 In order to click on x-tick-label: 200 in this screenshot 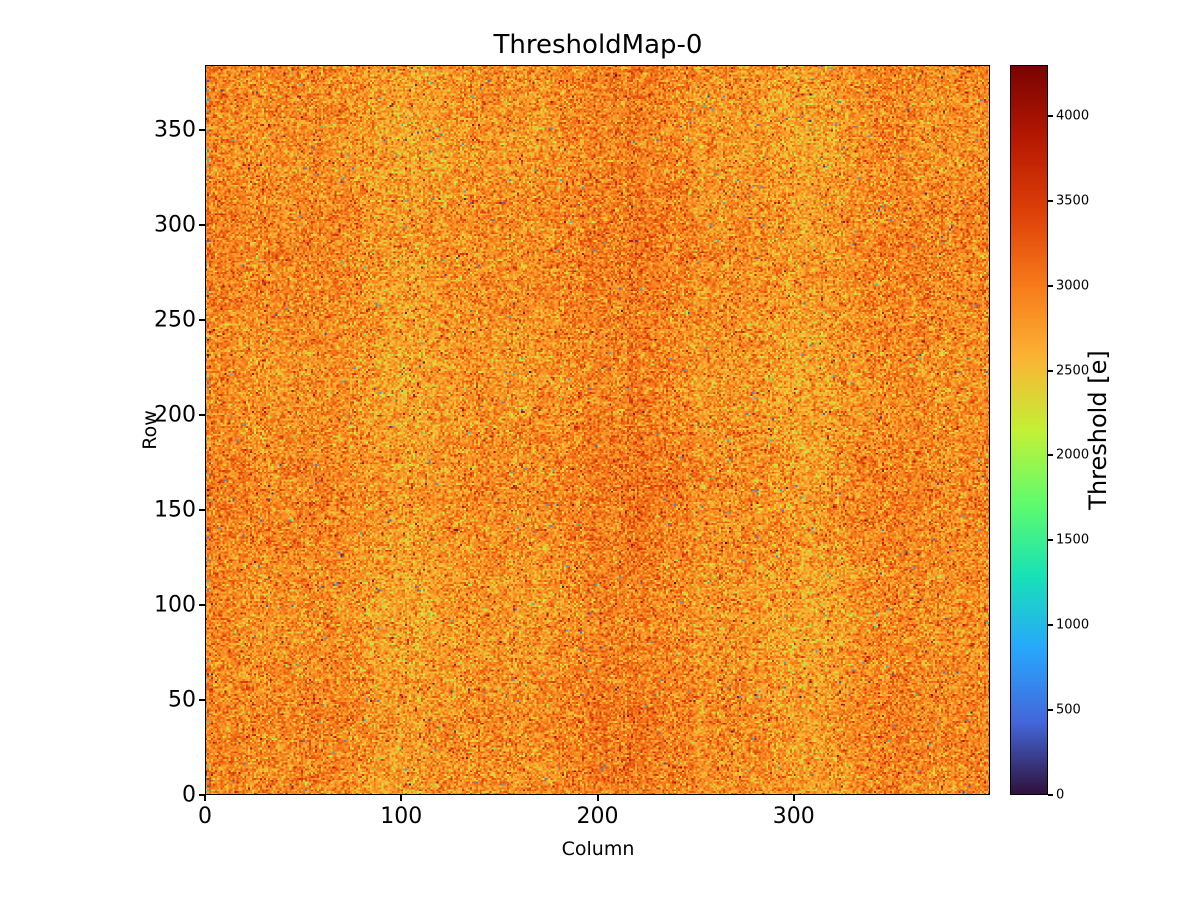, I will do `click(597, 816)`.